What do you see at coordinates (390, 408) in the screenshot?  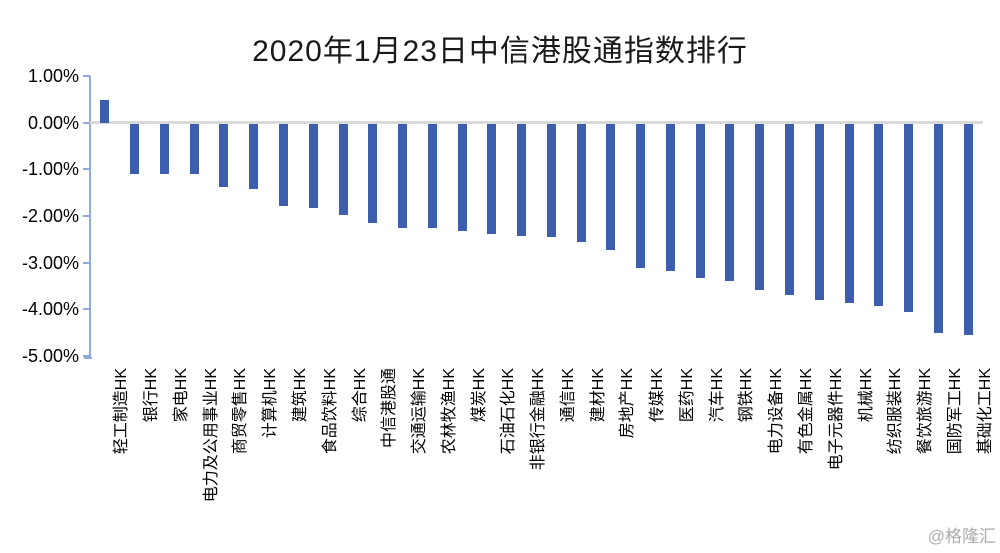 I see `x-axis-label: 中信港股通` at bounding box center [390, 408].